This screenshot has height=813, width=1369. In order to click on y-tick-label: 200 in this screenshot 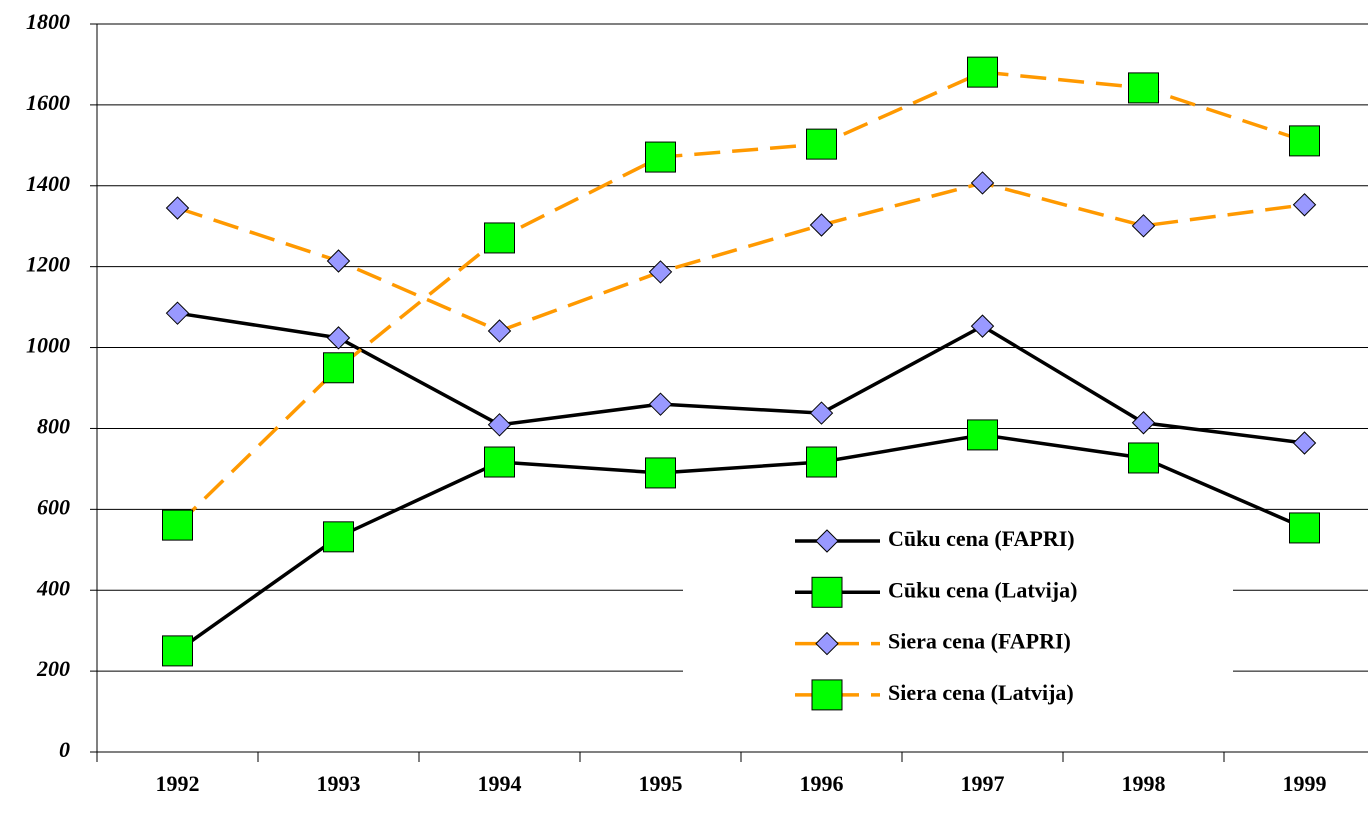, I will do `click(53, 668)`.